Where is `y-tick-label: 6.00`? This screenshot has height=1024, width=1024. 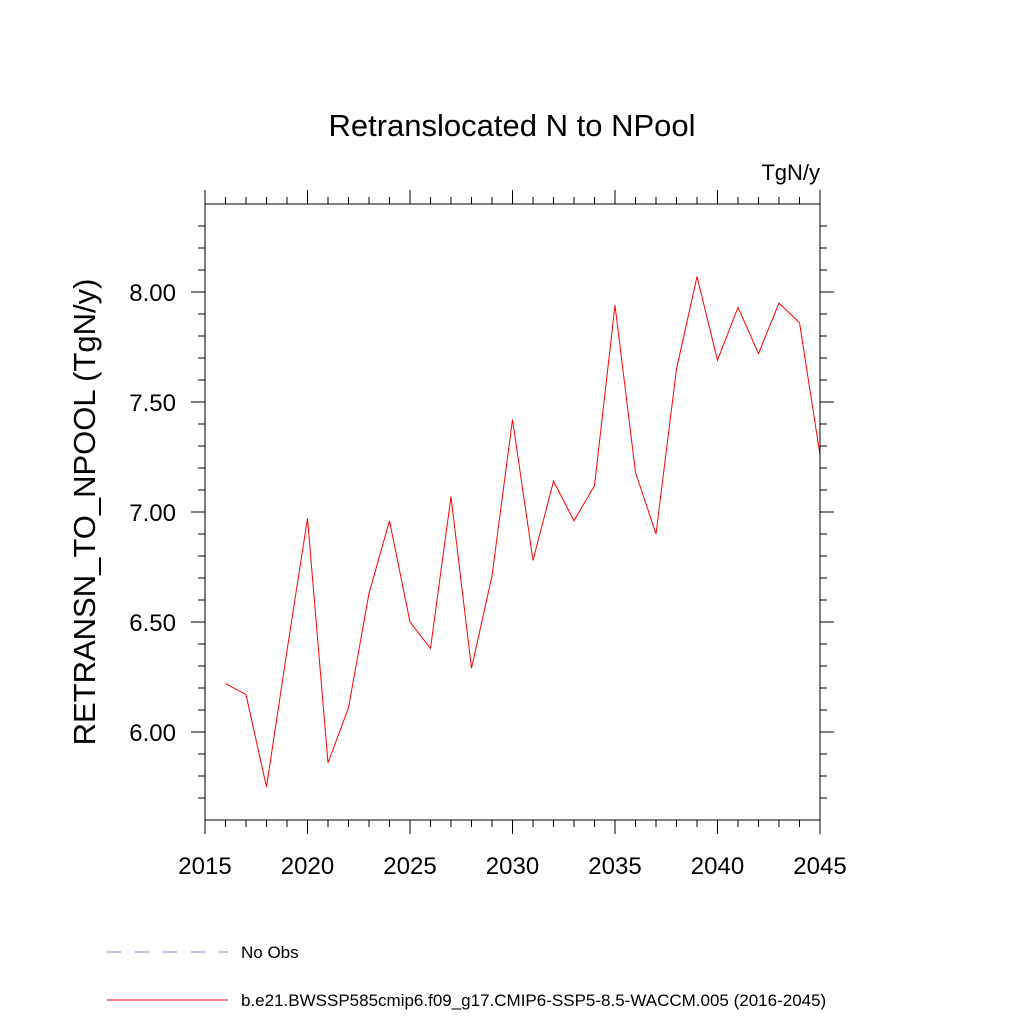
y-tick-label: 6.00 is located at coordinates (152, 733).